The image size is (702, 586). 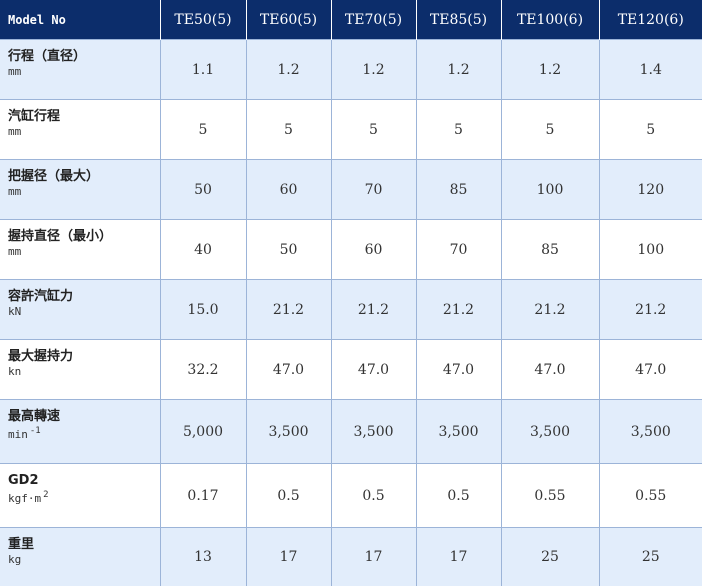 What do you see at coordinates (84, 116) in the screenshot?
I see `spec-name: 汽缸行程` at bounding box center [84, 116].